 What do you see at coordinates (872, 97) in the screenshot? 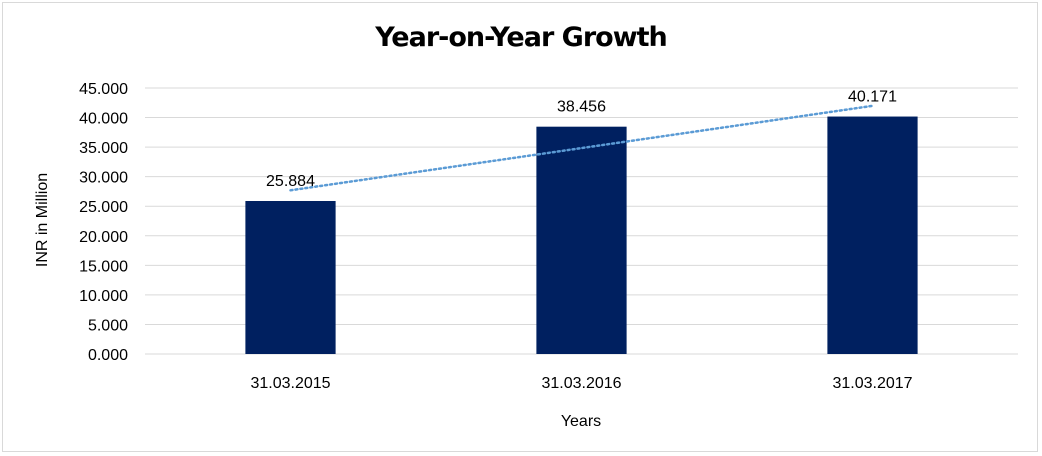
I see `data-label: 40.171` at bounding box center [872, 97].